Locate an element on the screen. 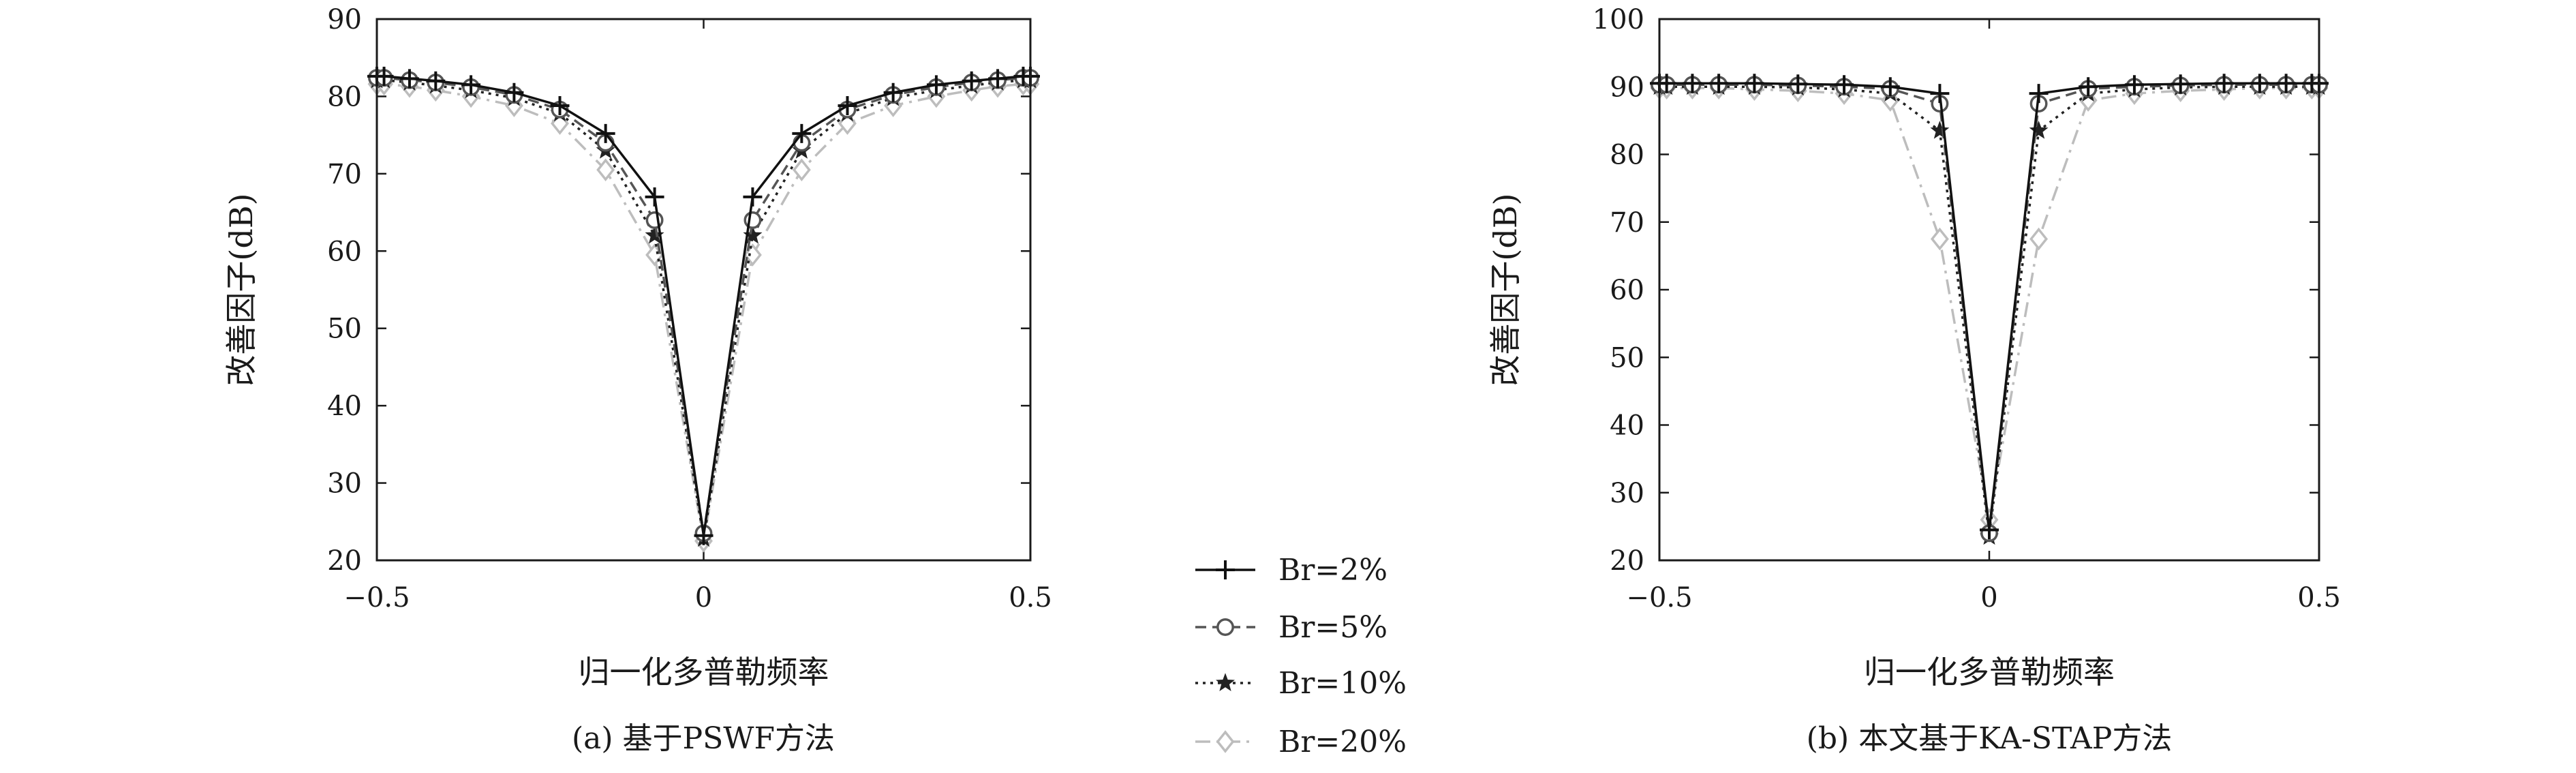  legend-item: Br=10% is located at coordinates (1301, 684).